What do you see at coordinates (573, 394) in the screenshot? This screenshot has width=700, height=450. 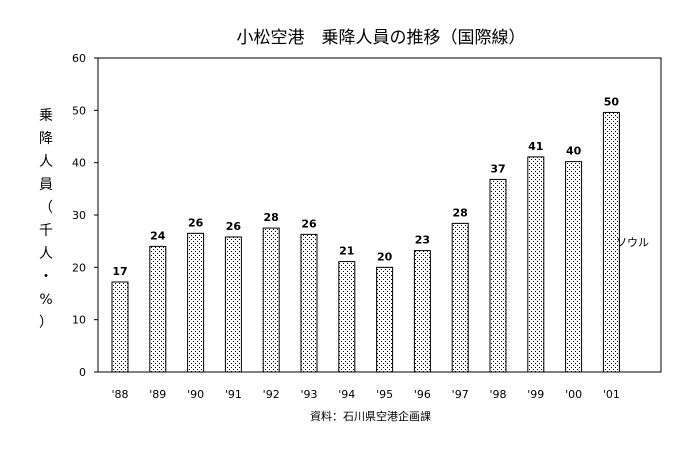 I see `x-tick-label: '00` at bounding box center [573, 394].